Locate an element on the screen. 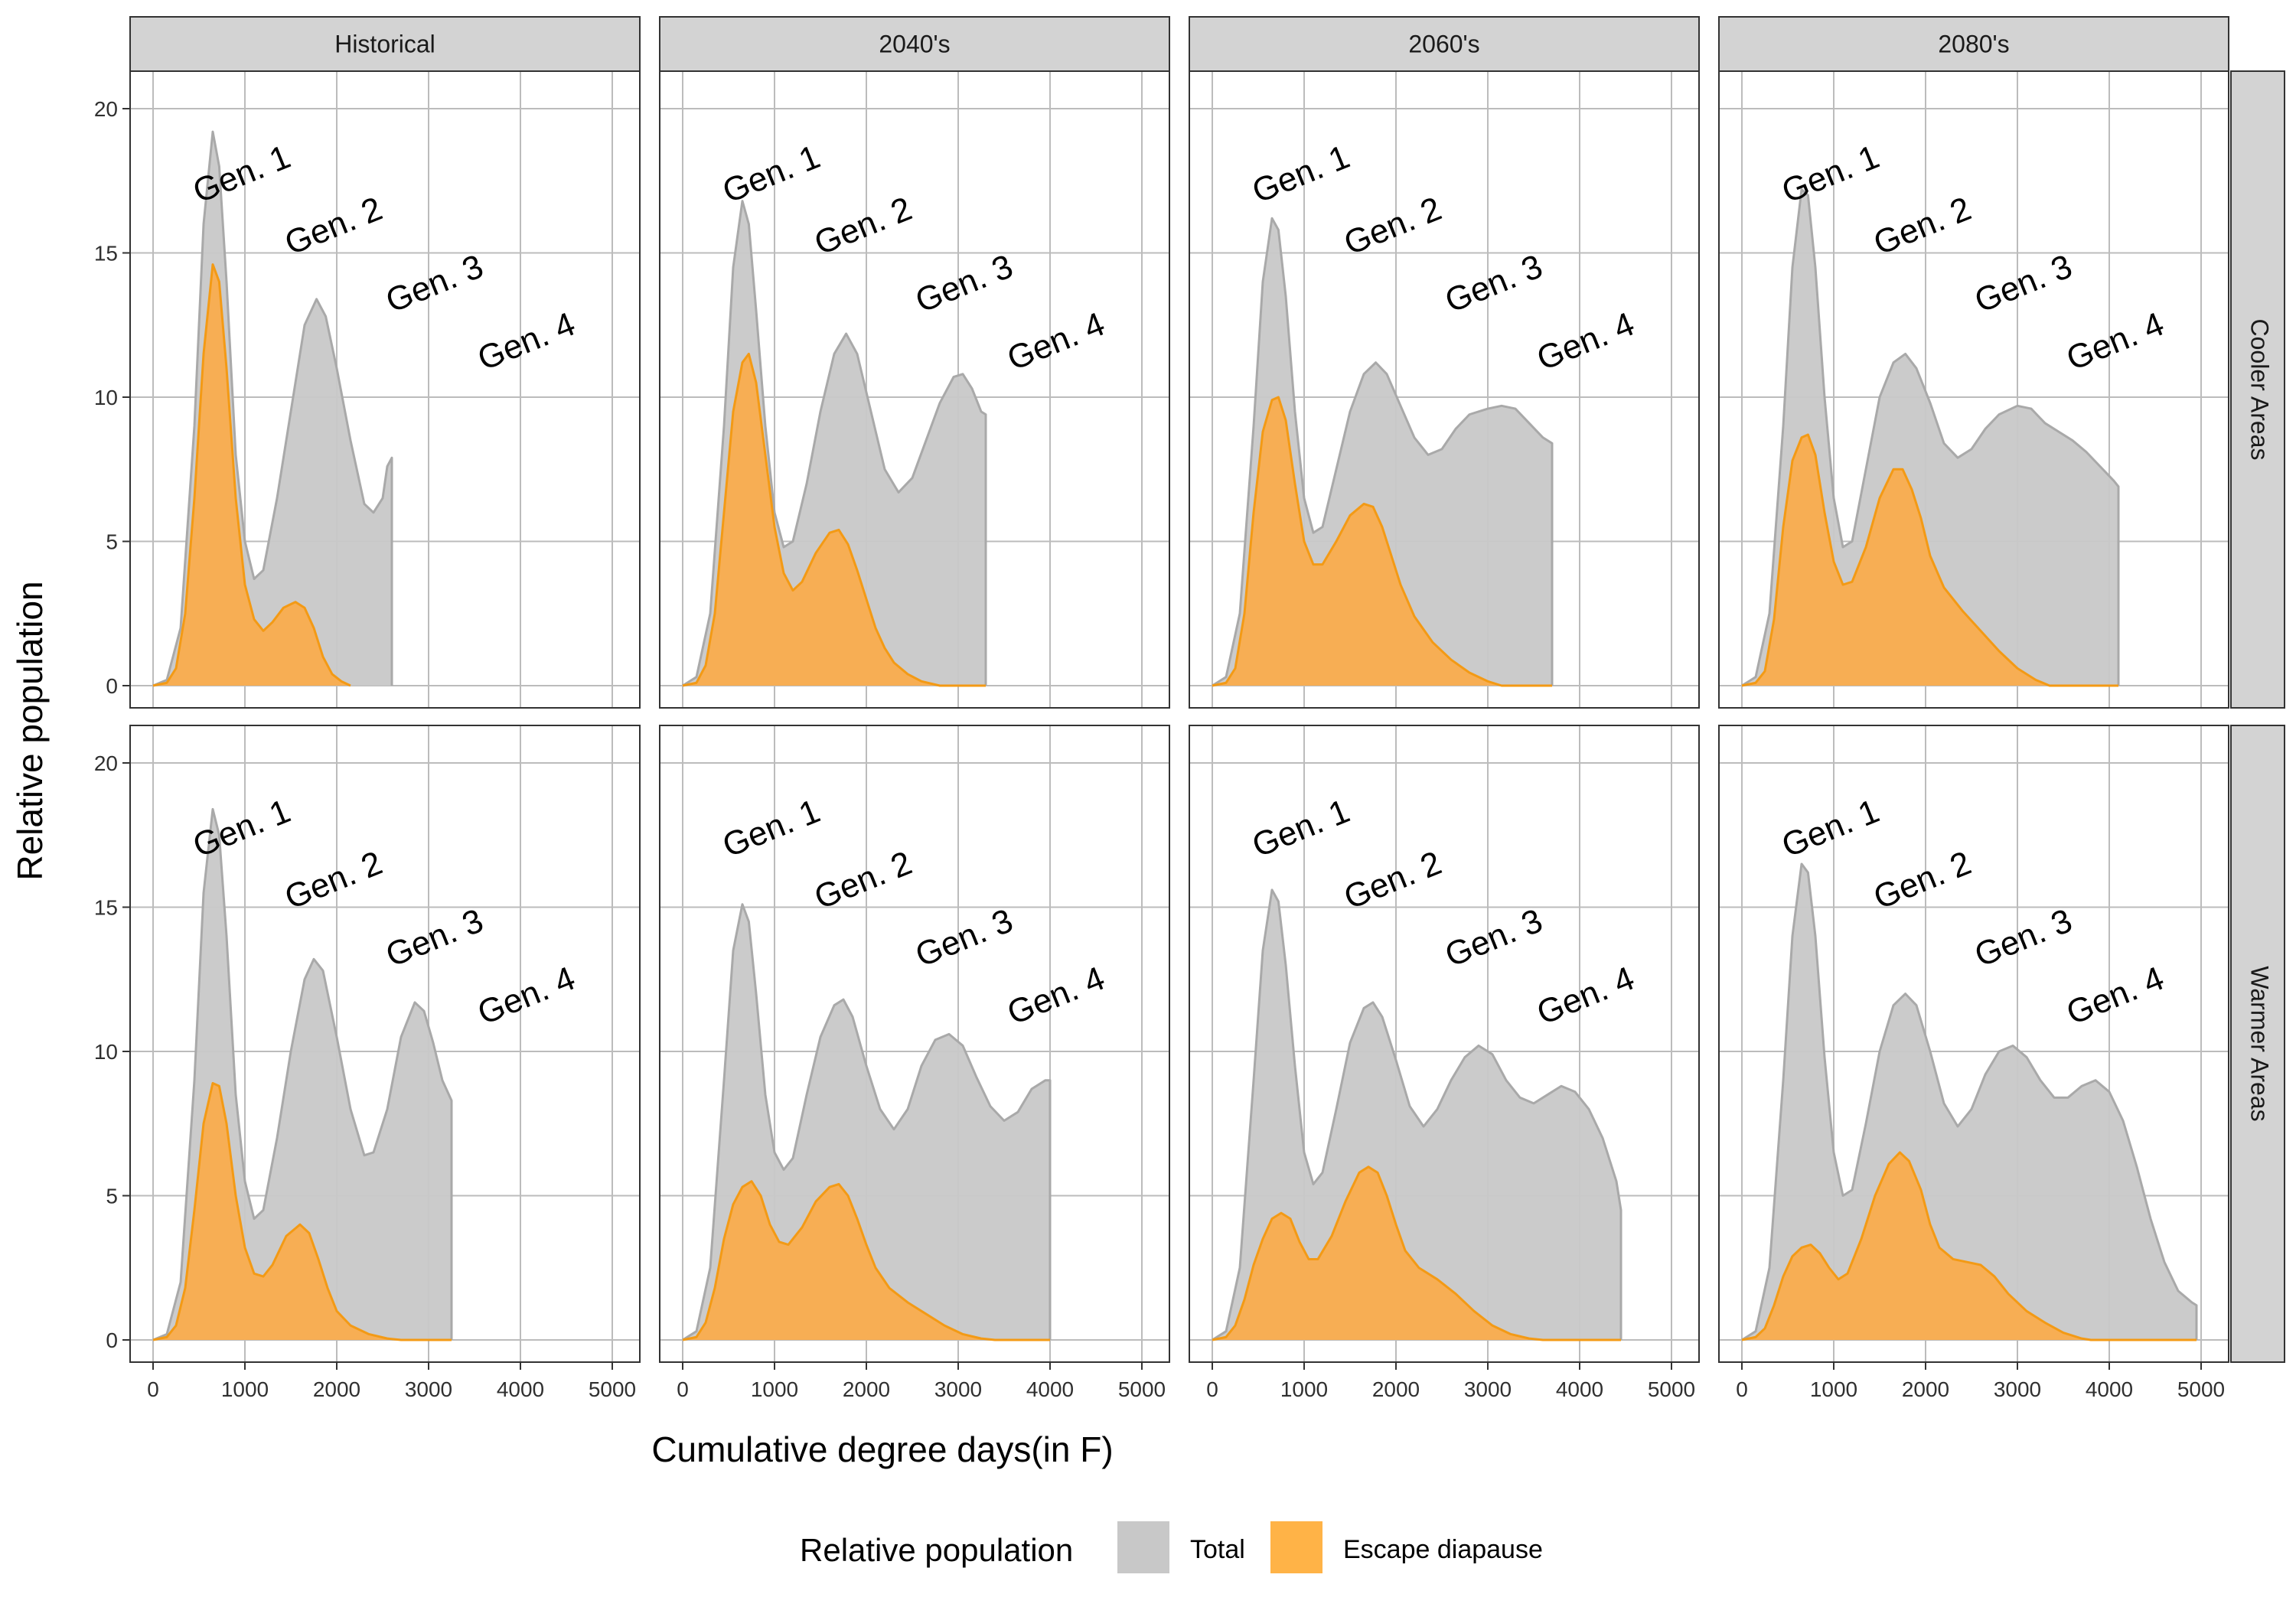 Image resolution: width=2296 pixels, height=1607 pixels. row-strip-label: Warmer Areas is located at coordinates (2260, 1043).